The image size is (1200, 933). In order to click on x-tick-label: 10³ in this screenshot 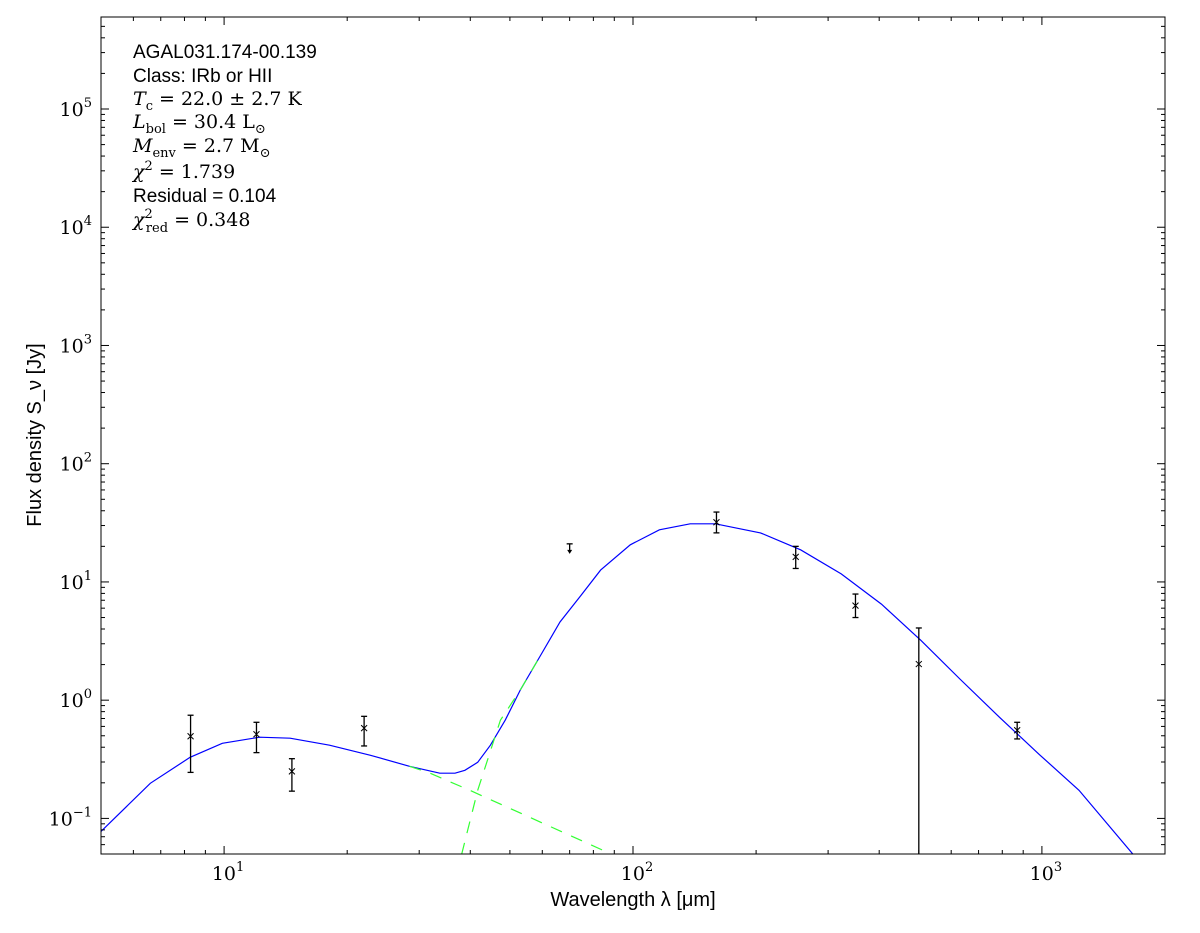, I will do `click(1046, 872)`.